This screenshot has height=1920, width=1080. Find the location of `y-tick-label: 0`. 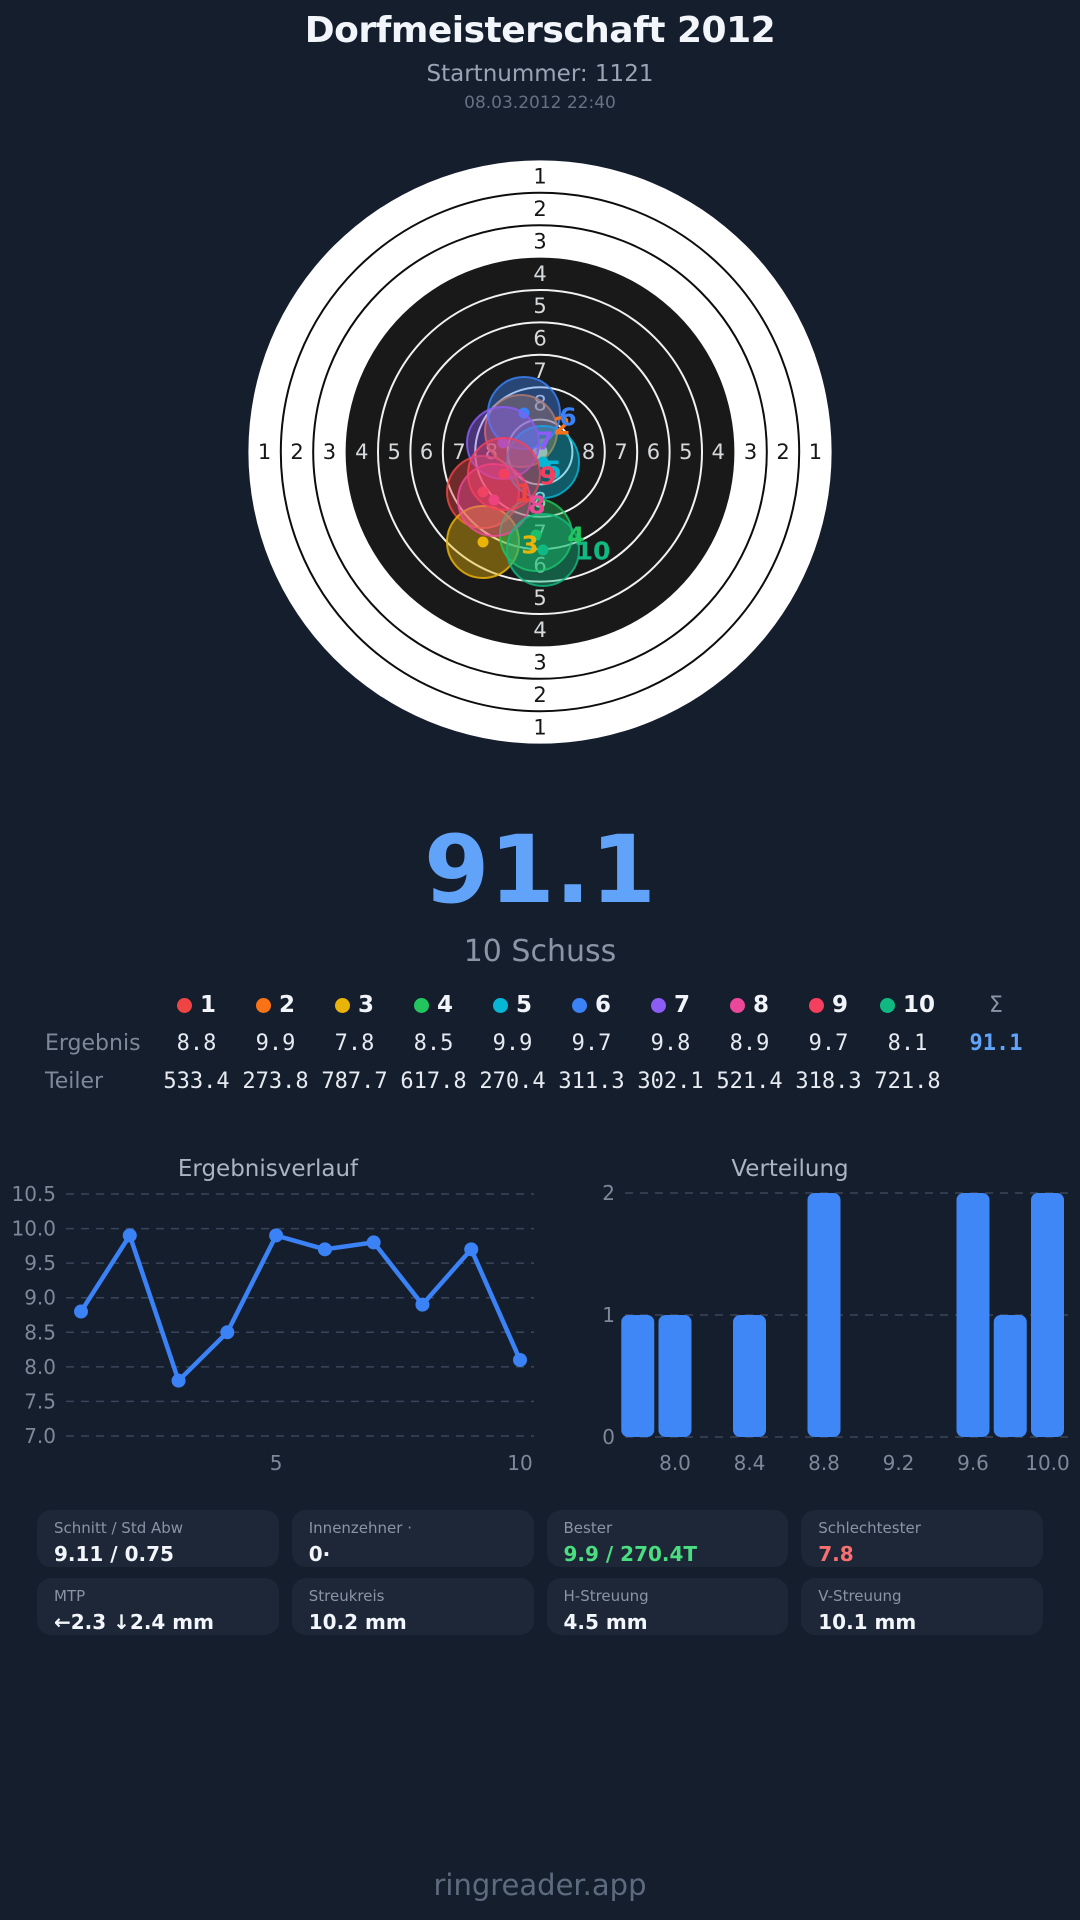

y-tick-label: 0 is located at coordinates (608, 1437).